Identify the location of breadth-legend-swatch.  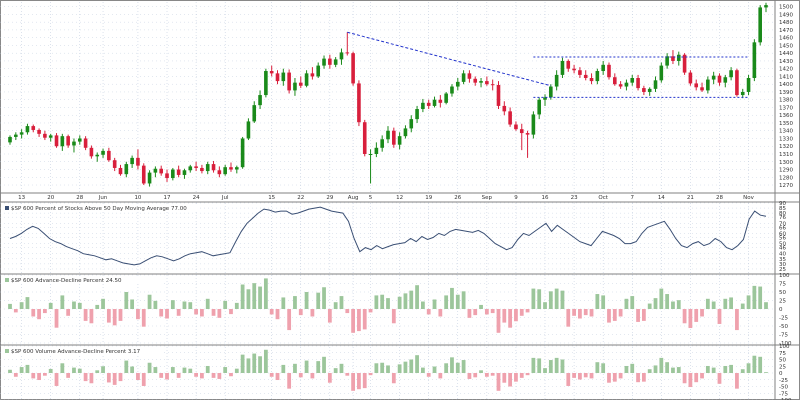
(7, 208).